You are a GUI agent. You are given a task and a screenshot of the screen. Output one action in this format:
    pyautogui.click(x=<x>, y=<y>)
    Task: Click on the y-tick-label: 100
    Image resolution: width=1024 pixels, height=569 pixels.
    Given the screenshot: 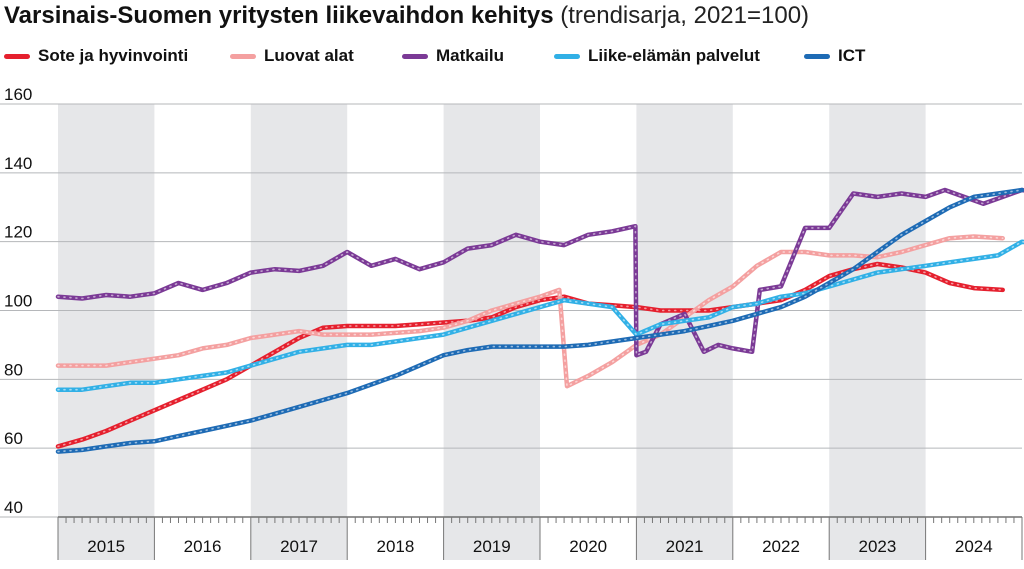 What is the action you would take?
    pyautogui.click(x=18, y=301)
    